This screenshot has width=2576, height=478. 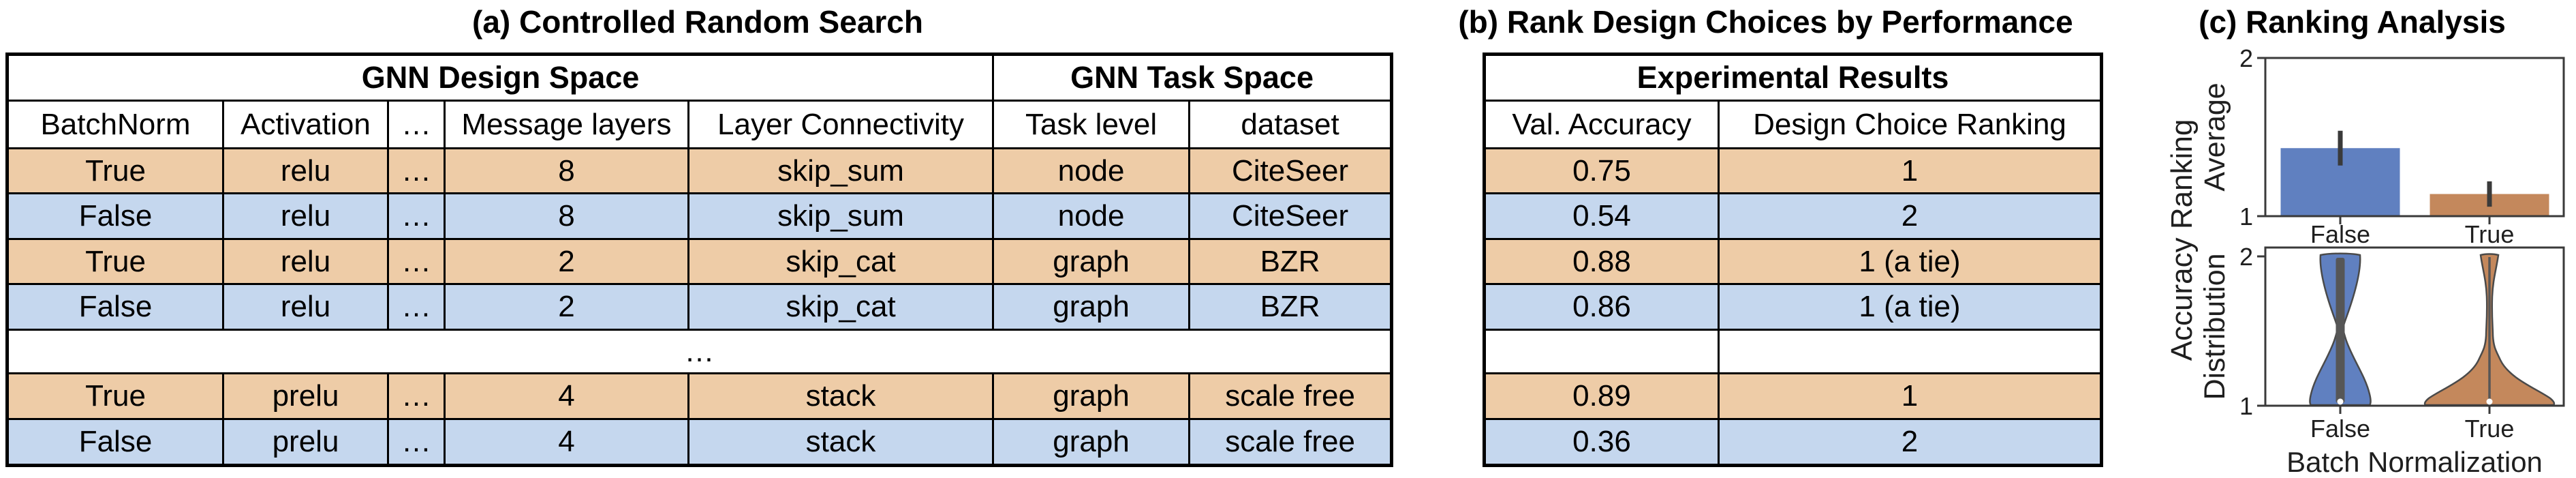 I want to click on table-row: 0.89 1, so click(x=1793, y=396).